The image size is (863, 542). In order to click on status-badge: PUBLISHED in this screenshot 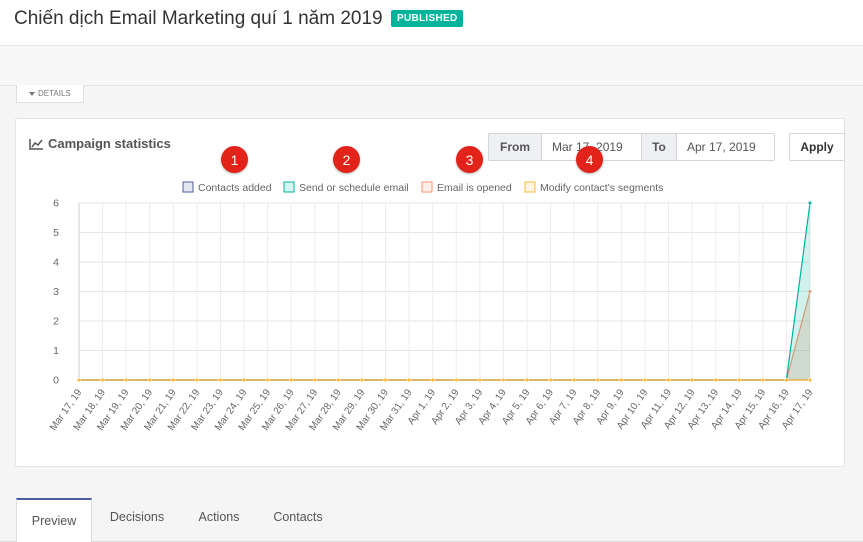, I will do `click(427, 18)`.